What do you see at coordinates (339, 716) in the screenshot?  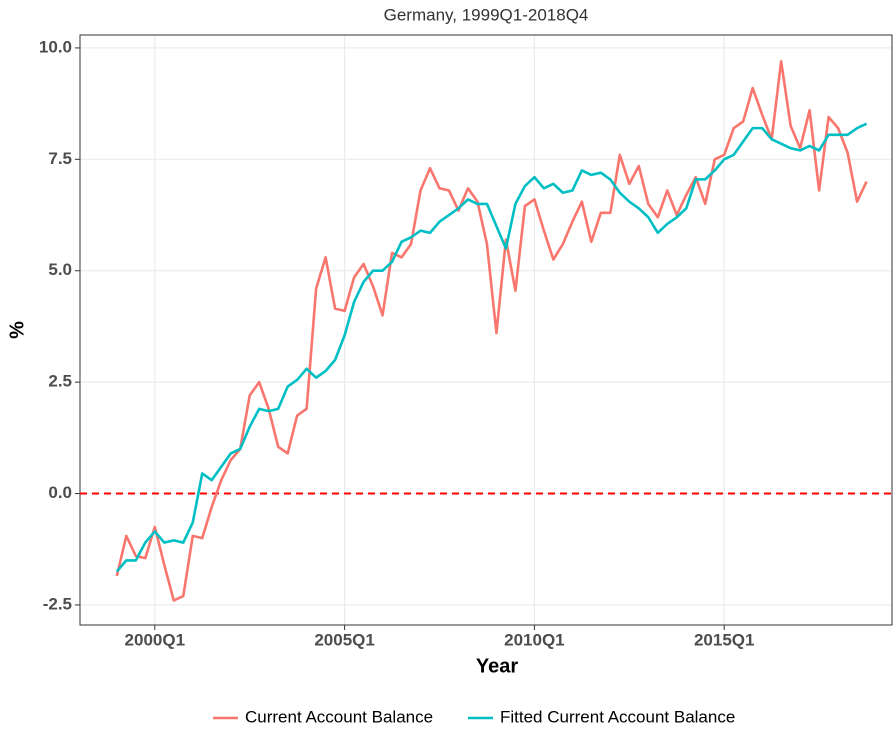 I see `legend-label: Current Account Balance` at bounding box center [339, 716].